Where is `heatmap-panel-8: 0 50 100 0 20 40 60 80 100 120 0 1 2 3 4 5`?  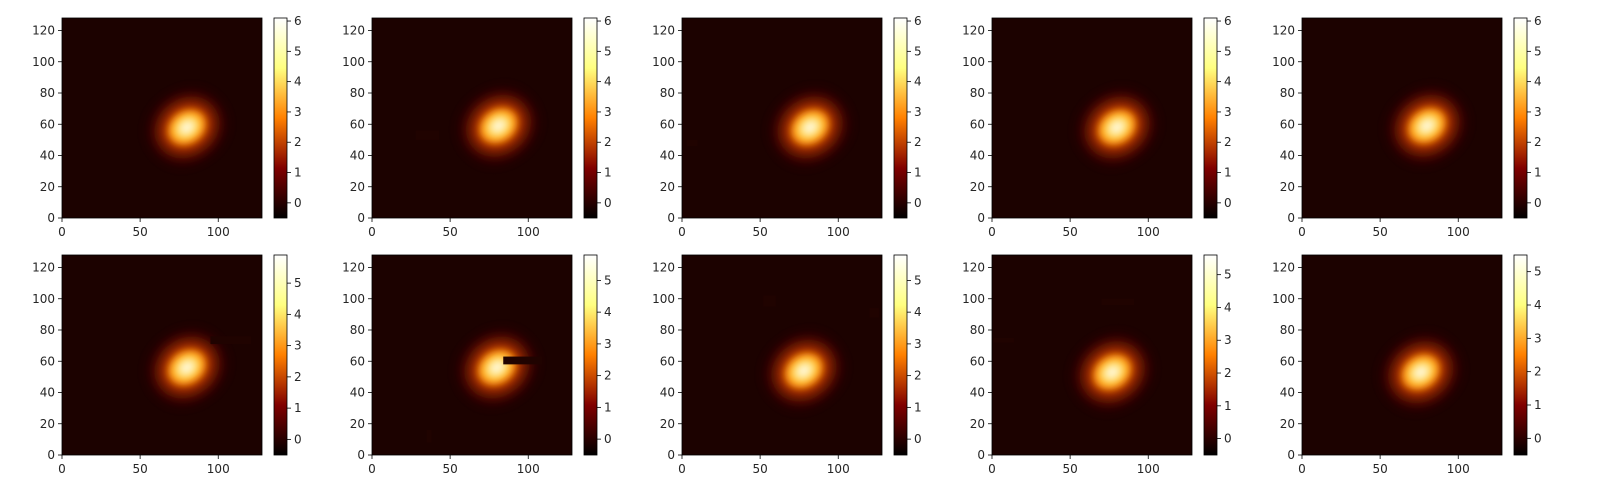 heatmap-panel-8: 0 50 100 0 20 40 60 80 100 120 0 1 2 3 4 5 is located at coordinates (787, 365).